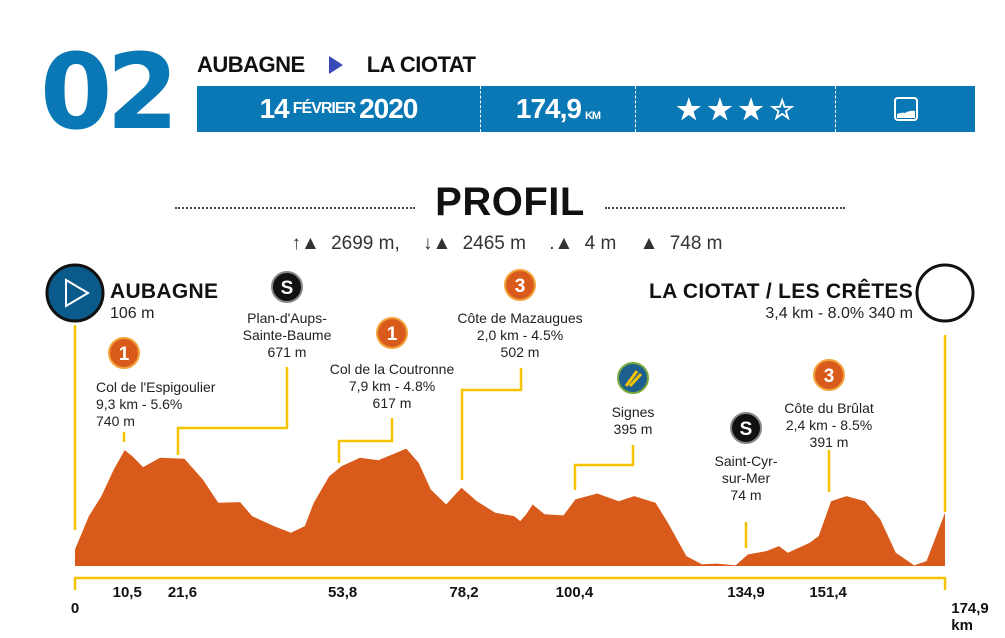  What do you see at coordinates (592, 116) in the screenshot?
I see `distance-unit: KM` at bounding box center [592, 116].